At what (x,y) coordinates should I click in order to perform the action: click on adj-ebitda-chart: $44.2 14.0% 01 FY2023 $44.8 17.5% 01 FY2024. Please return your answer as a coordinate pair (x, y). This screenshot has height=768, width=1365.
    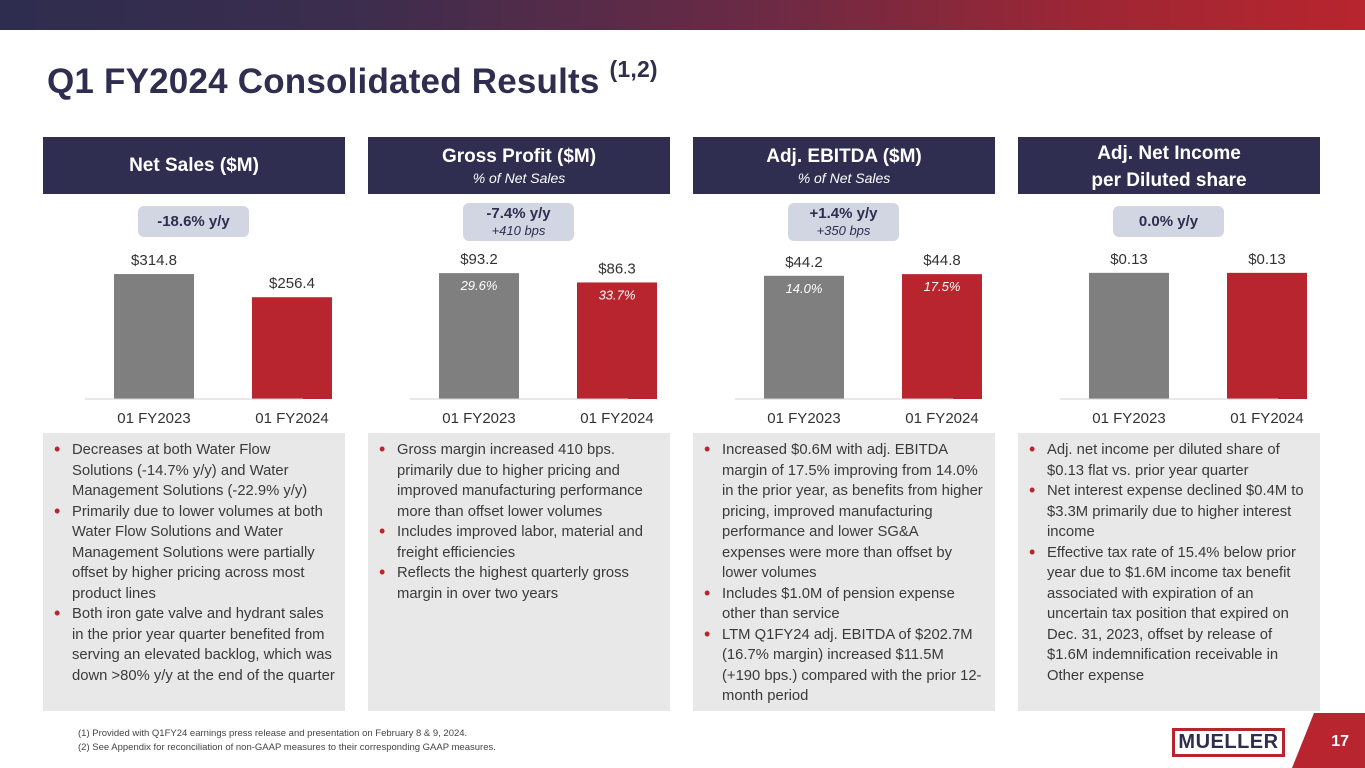
    Looking at the image, I should click on (844, 335).